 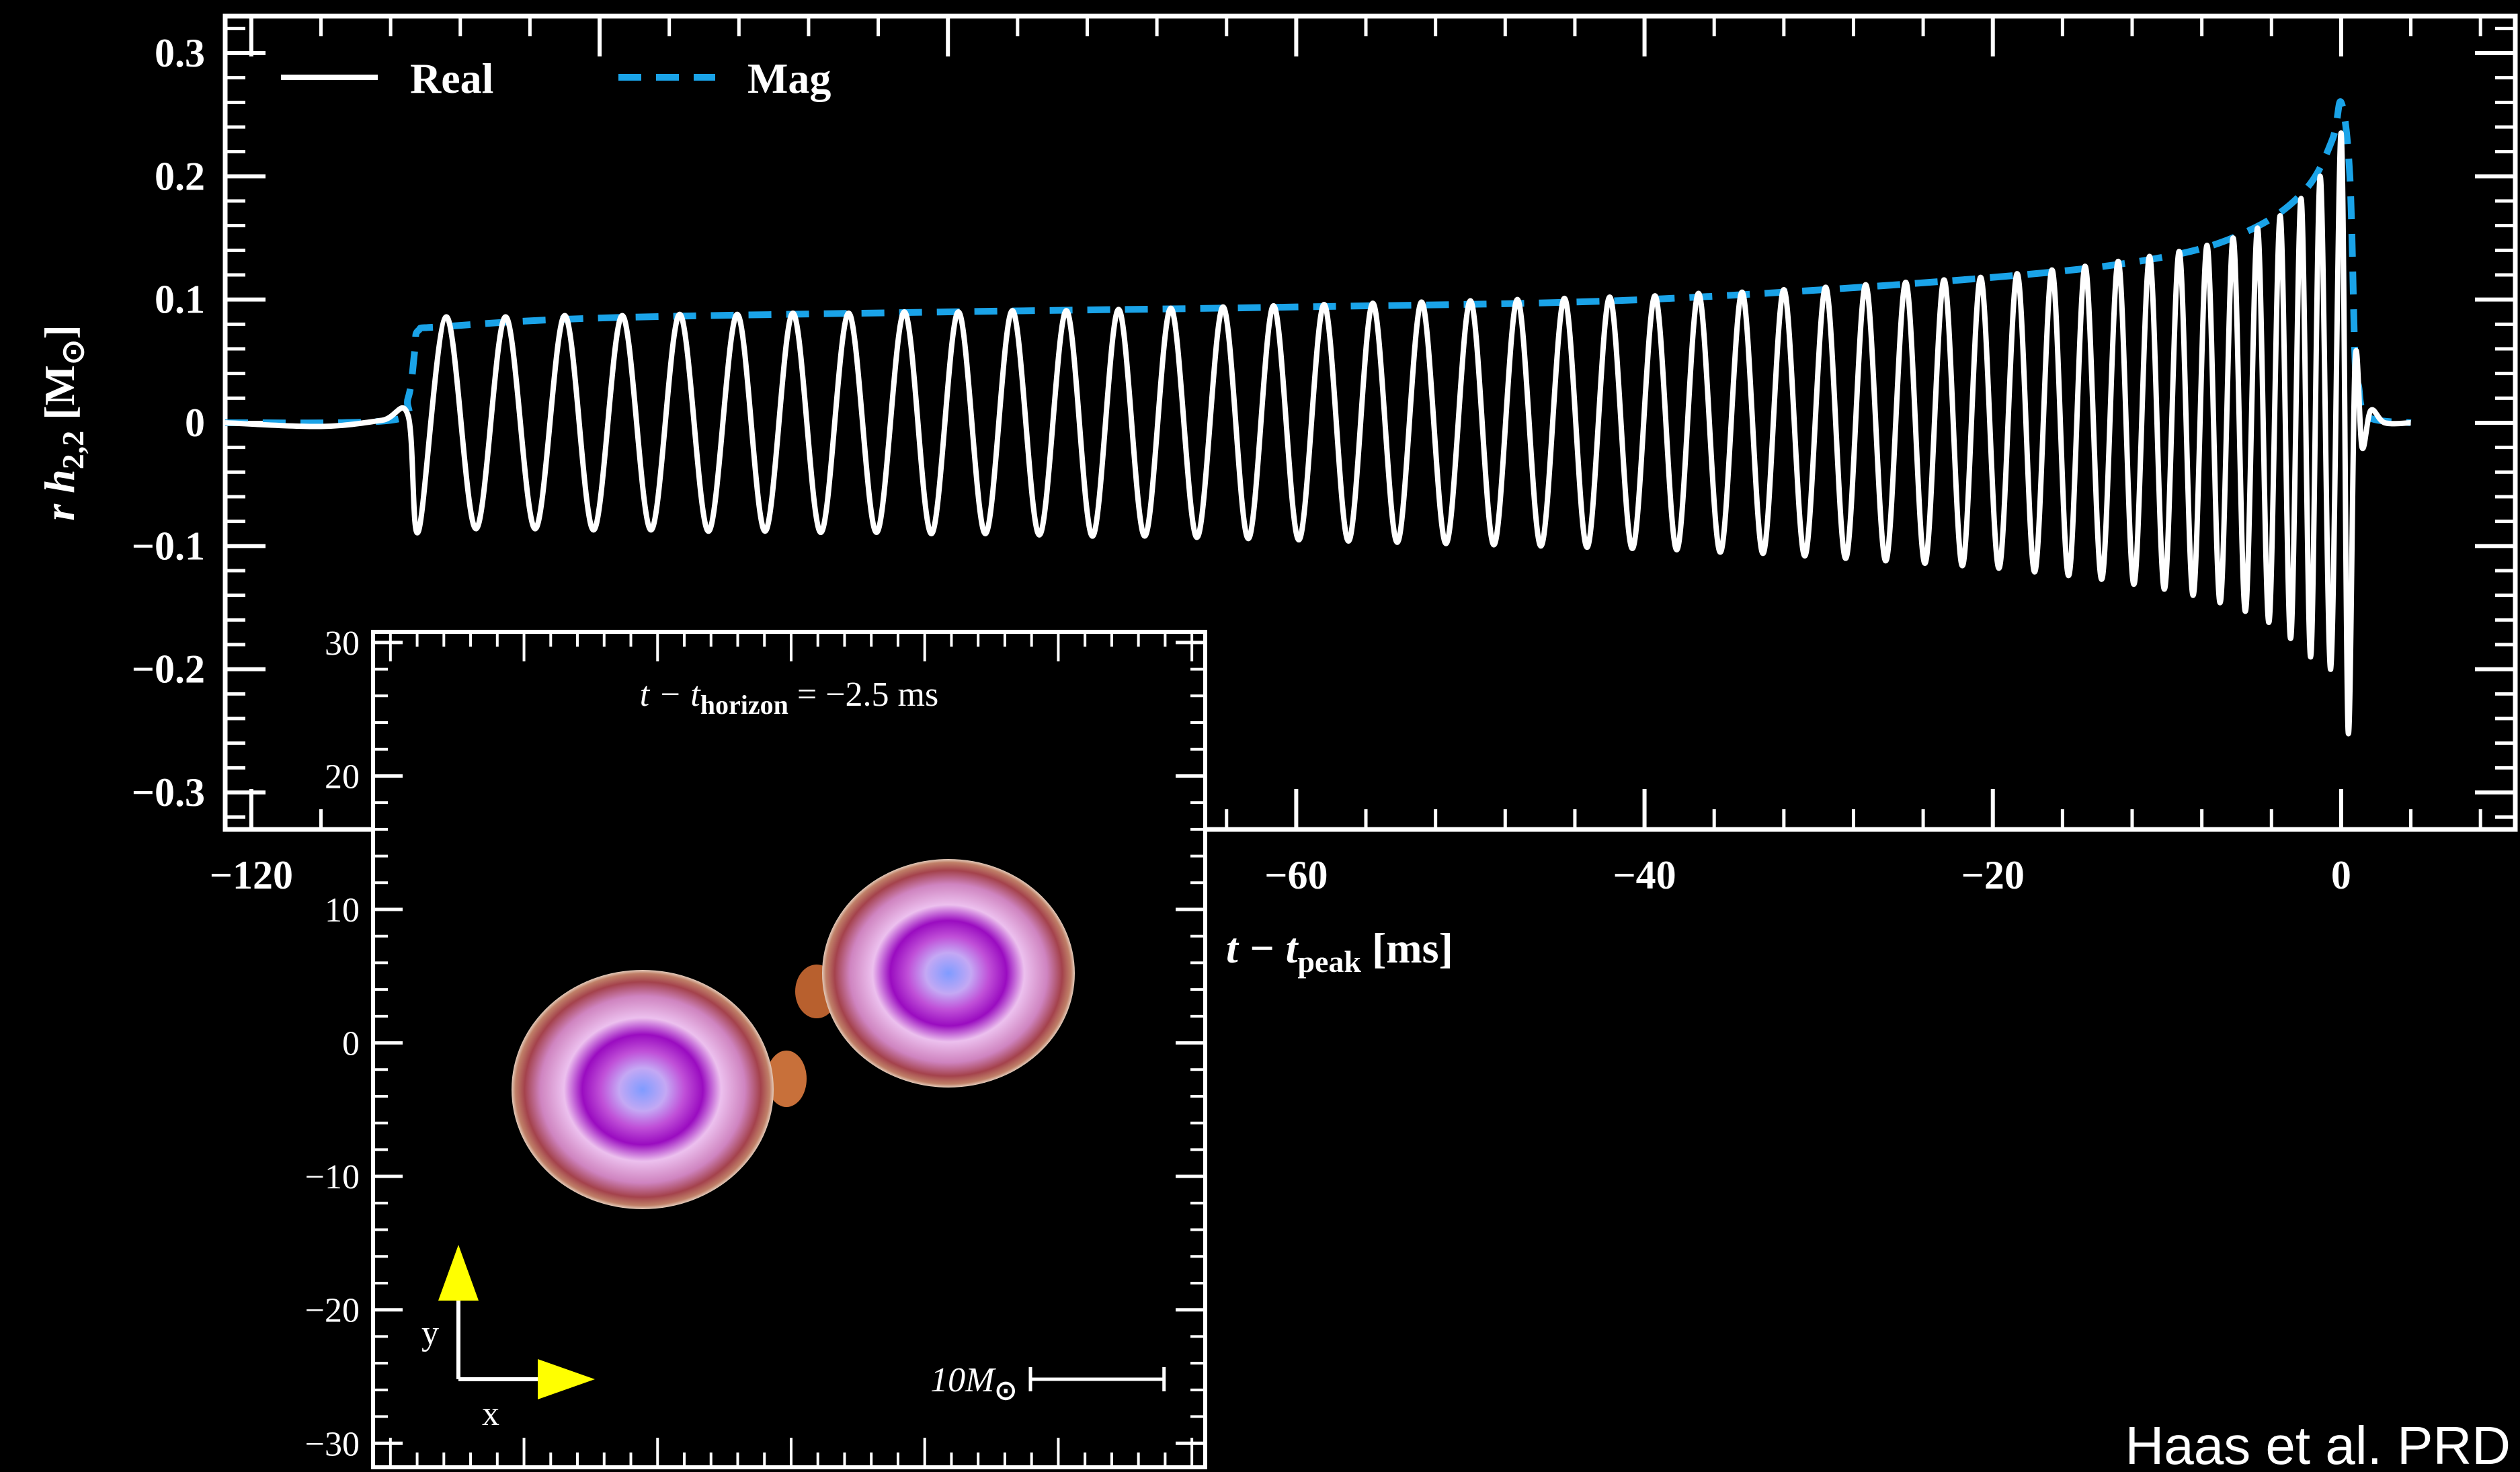 What do you see at coordinates (168, 792) in the screenshot?
I see `y-tick-label: −0.3` at bounding box center [168, 792].